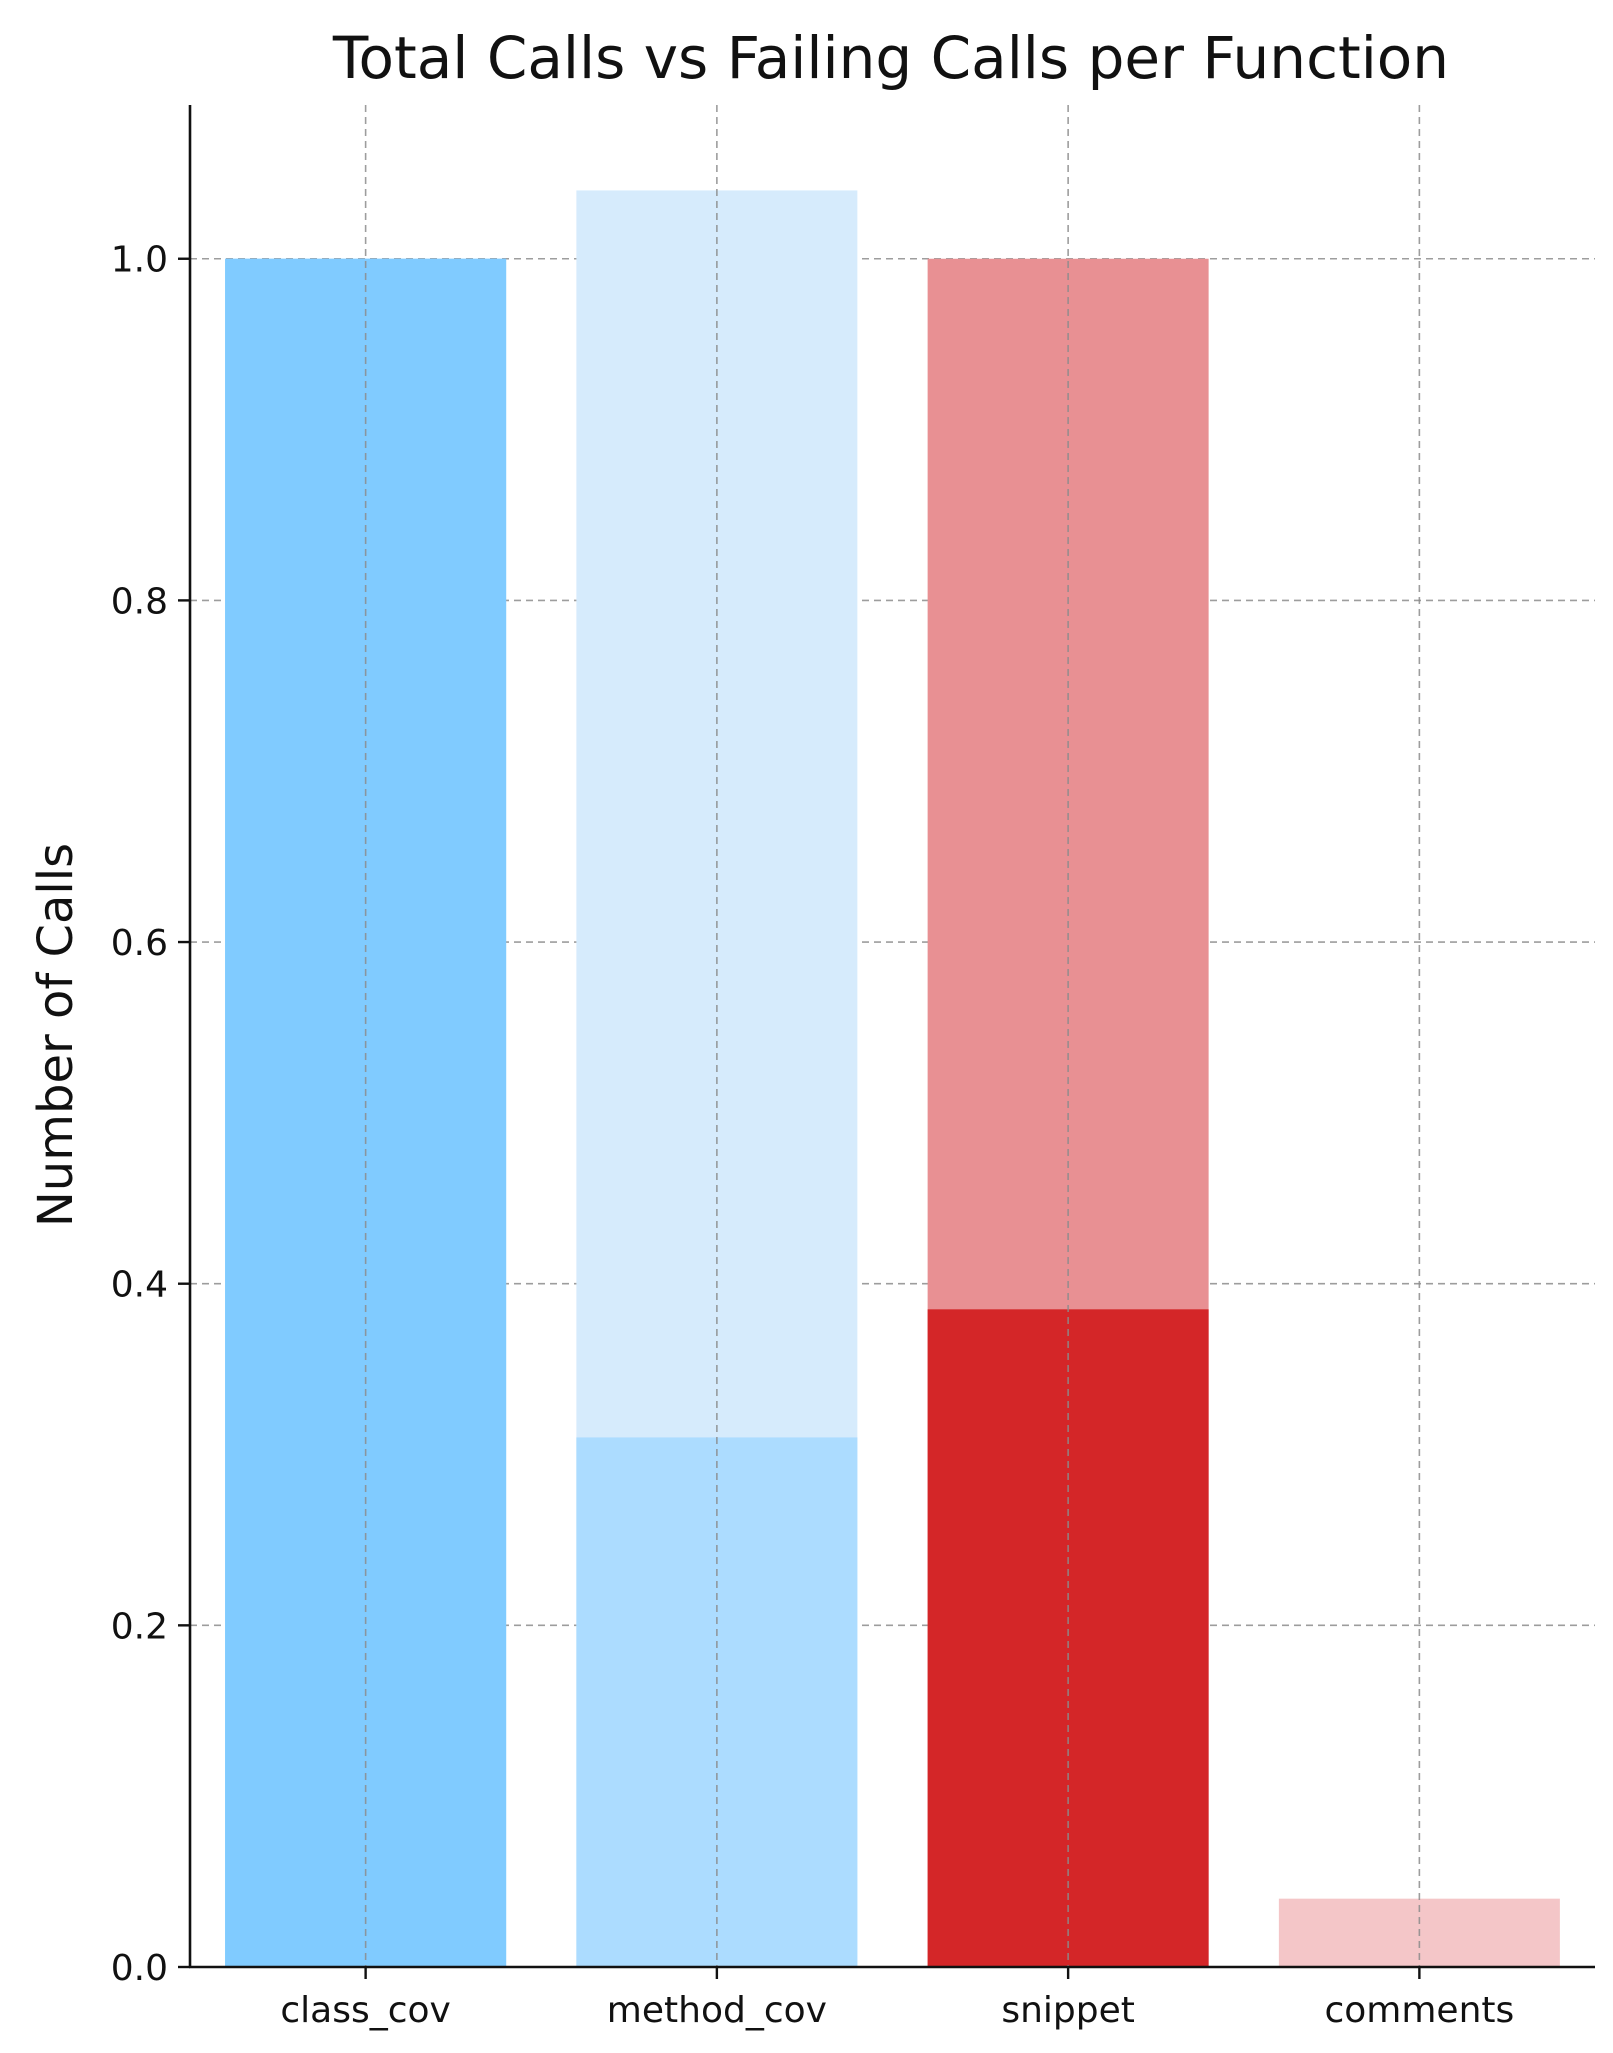 The image size is (1613, 2053). What do you see at coordinates (139, 1626) in the screenshot?
I see `y-tick-label-1: 0.2` at bounding box center [139, 1626].